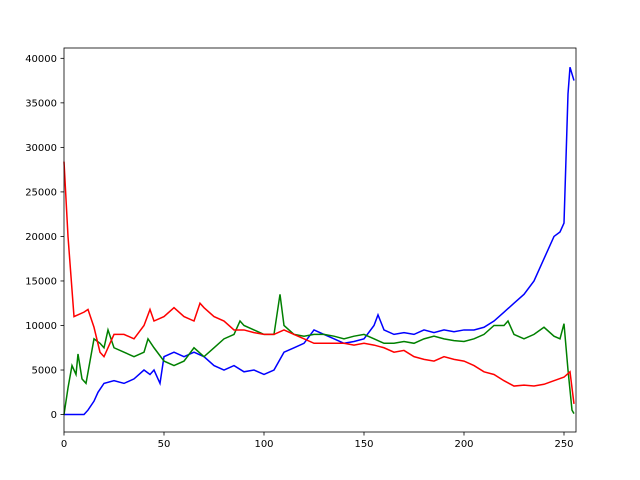 The image size is (640, 480). Describe the element at coordinates (41, 237) in the screenshot. I see `y-tick-label: 20000` at that location.